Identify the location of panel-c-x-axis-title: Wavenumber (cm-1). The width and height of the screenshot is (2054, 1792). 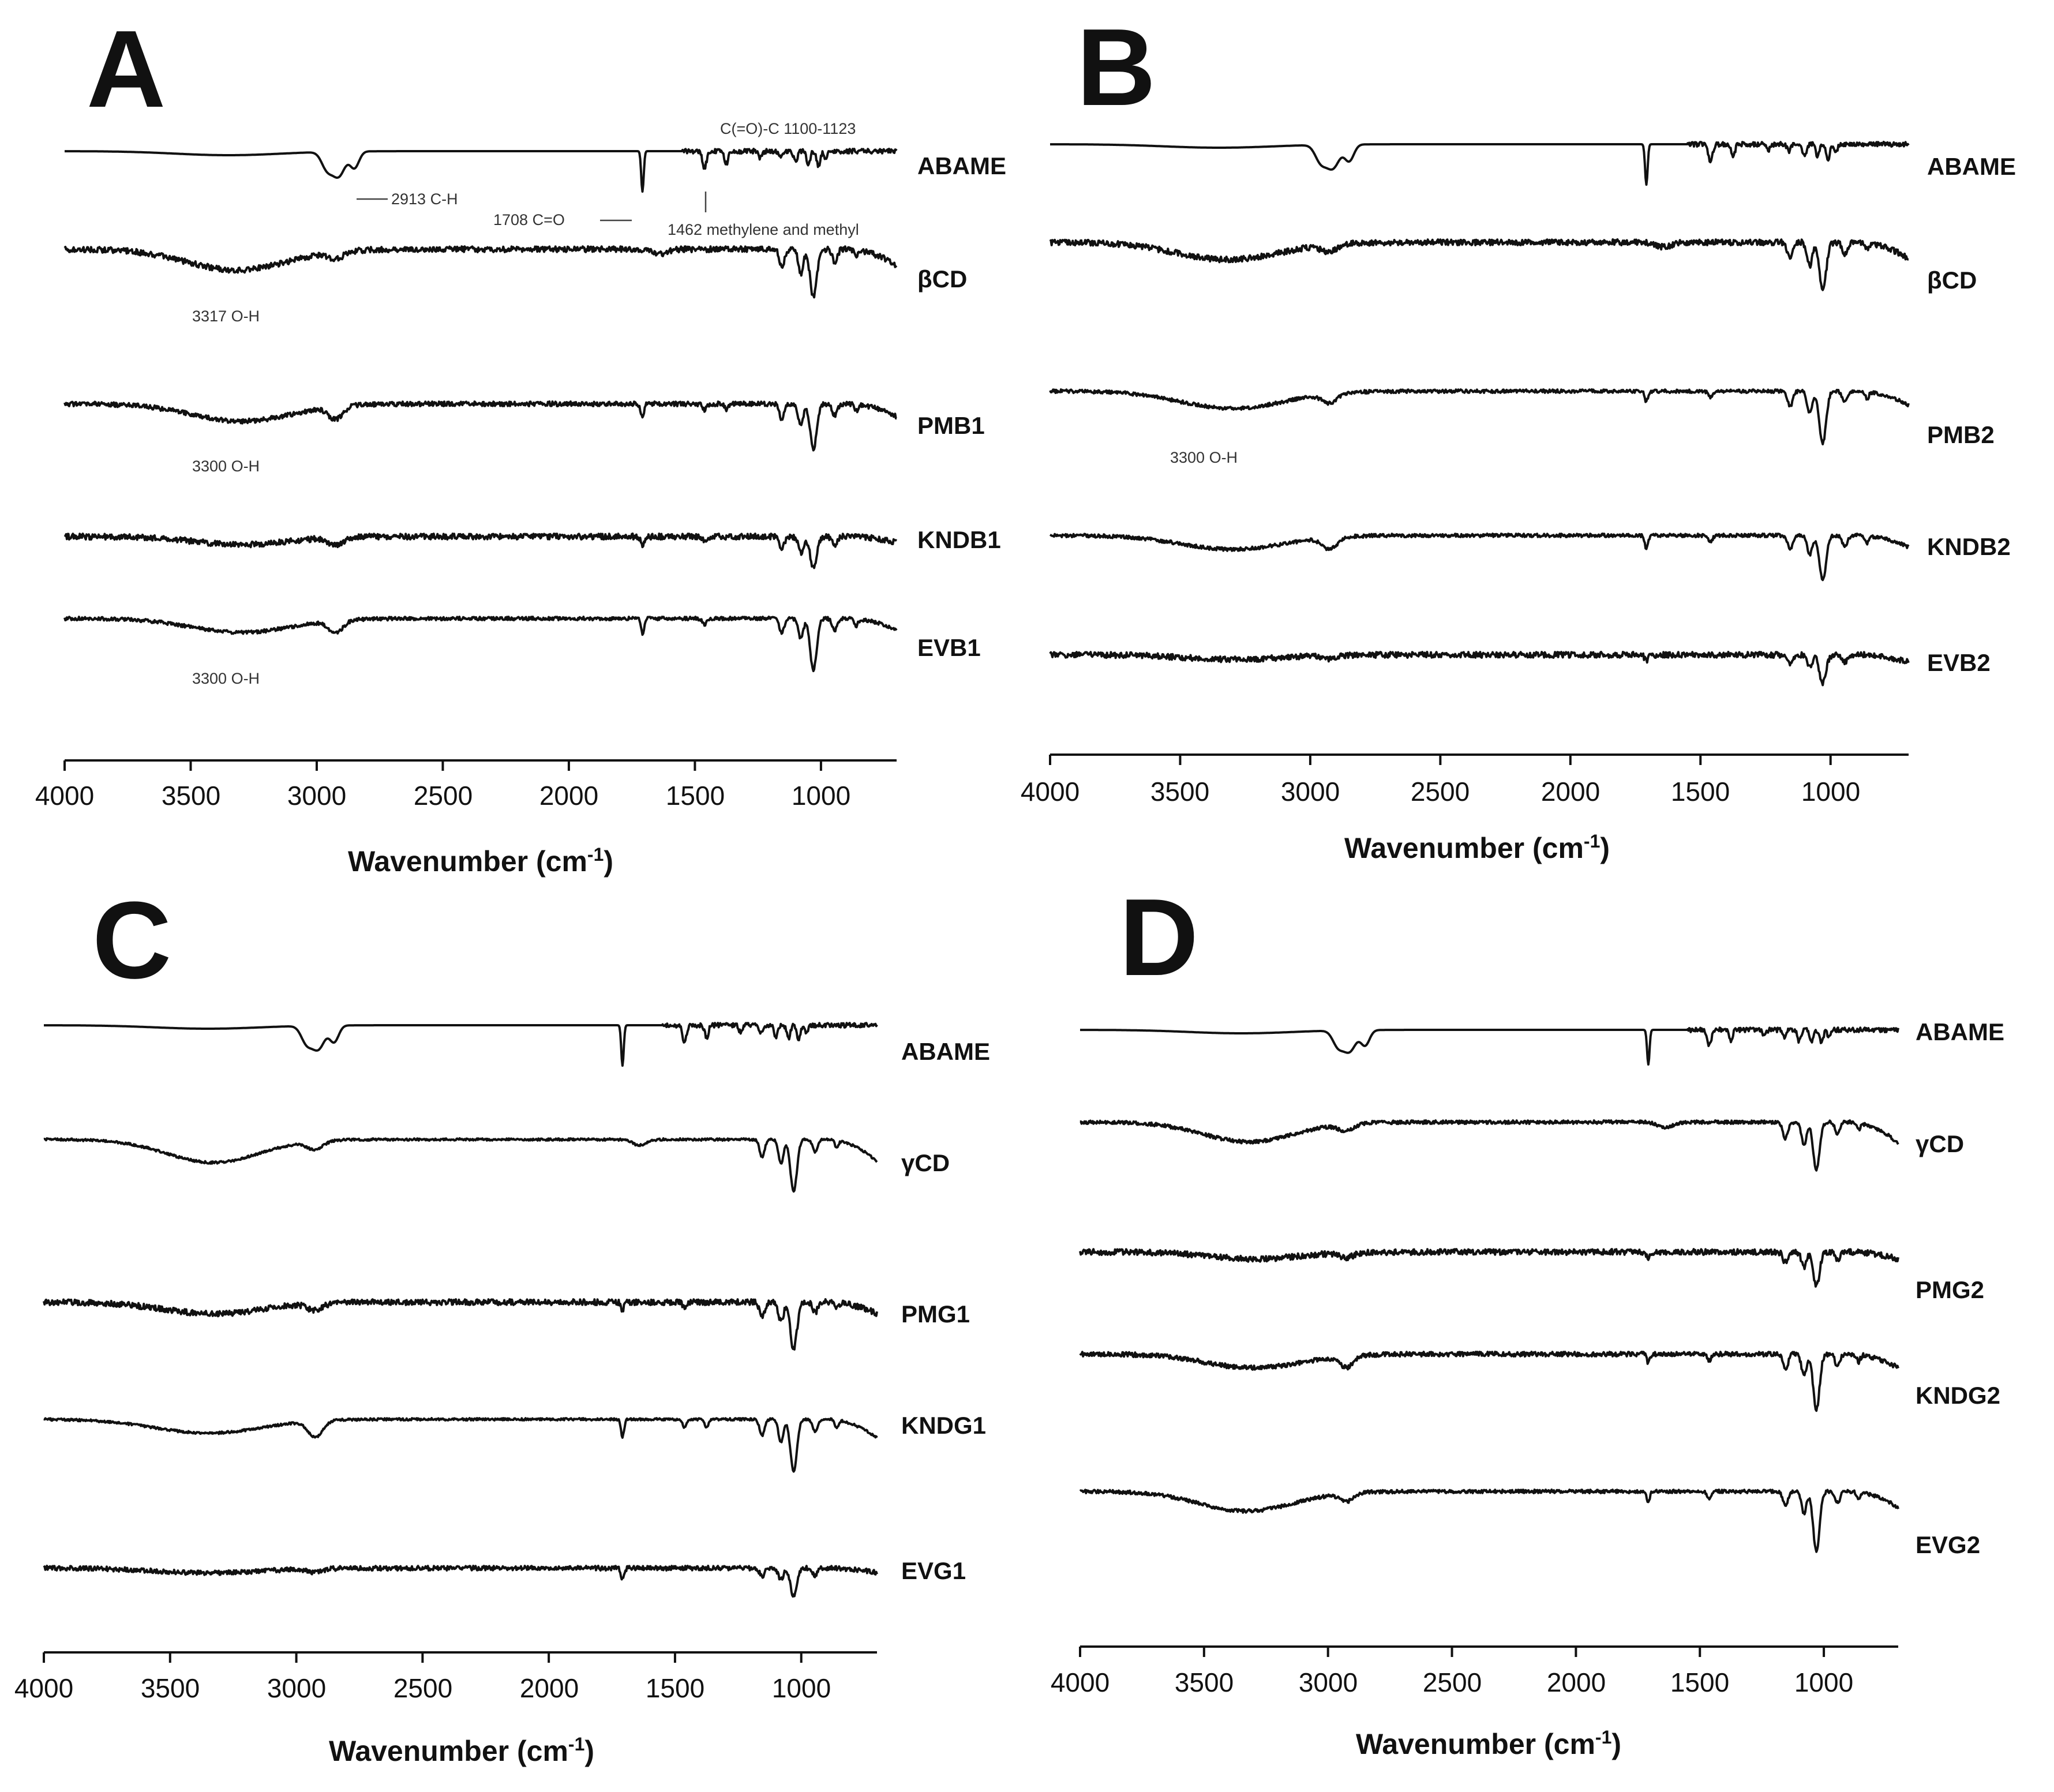
(461, 1750).